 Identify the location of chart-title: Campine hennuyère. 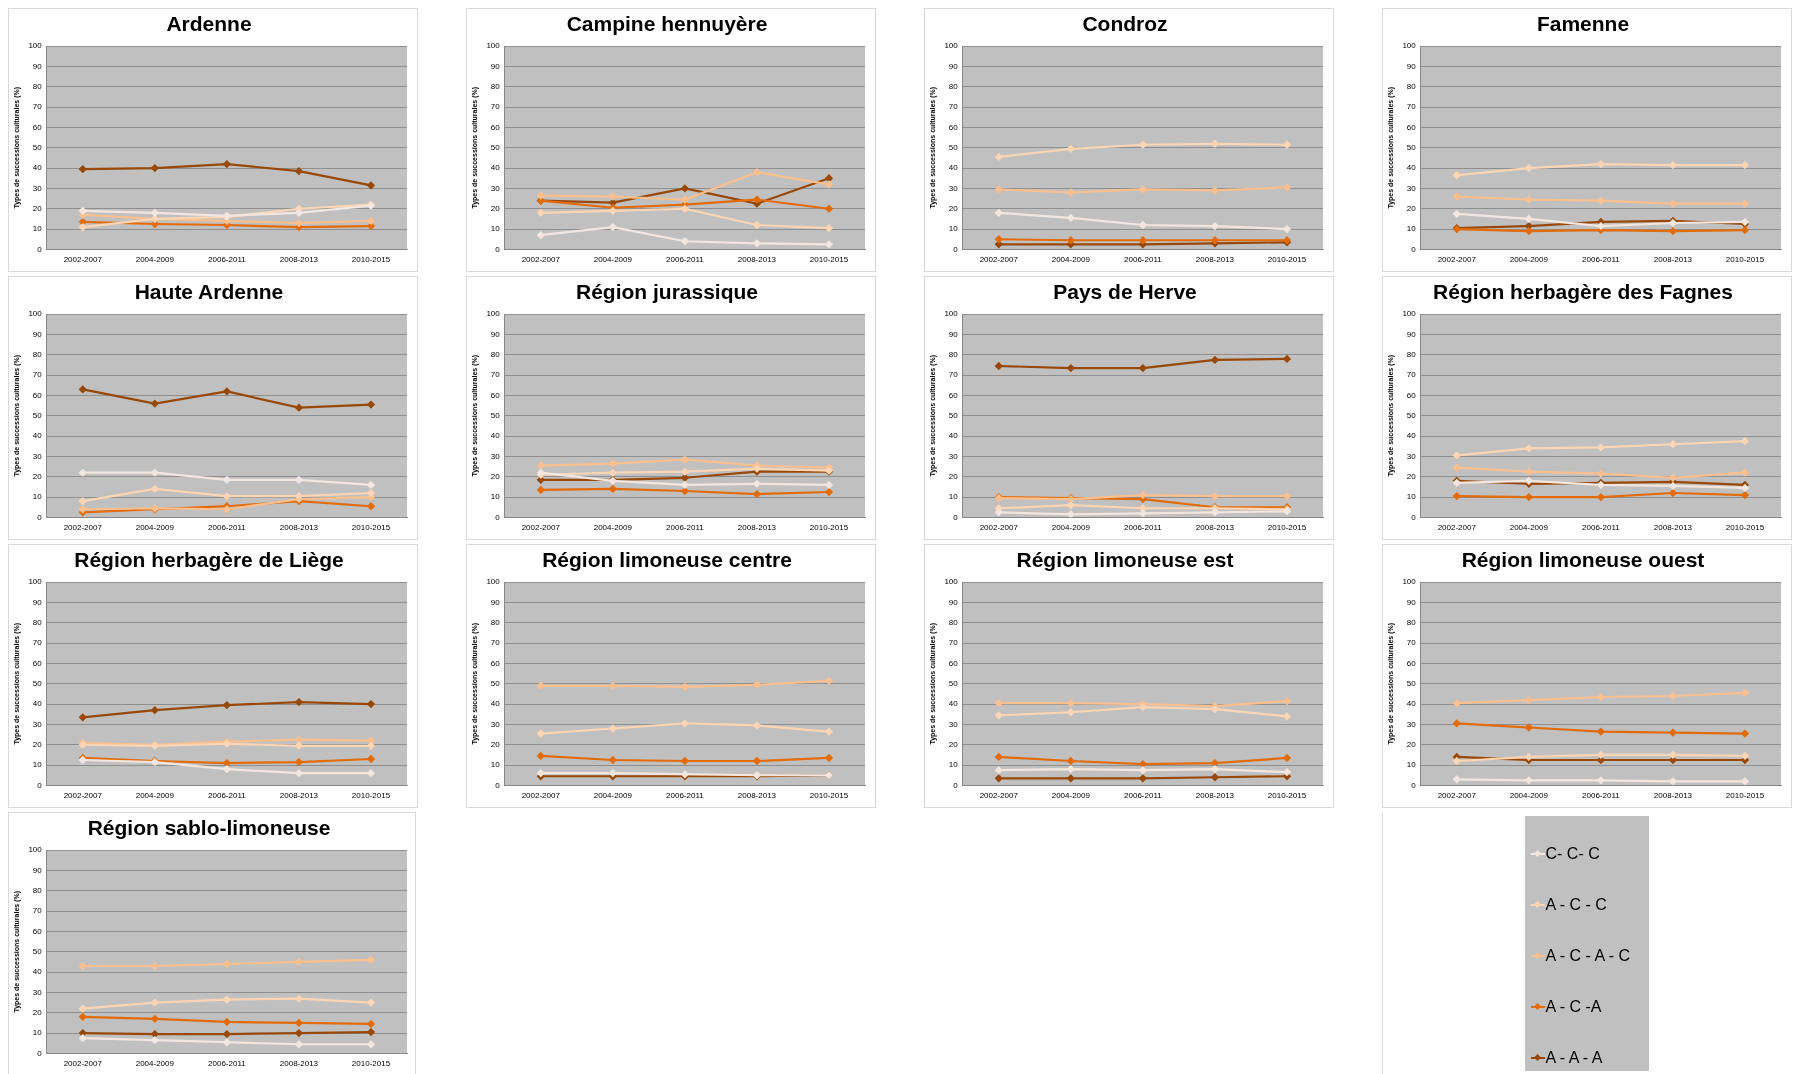
(667, 24).